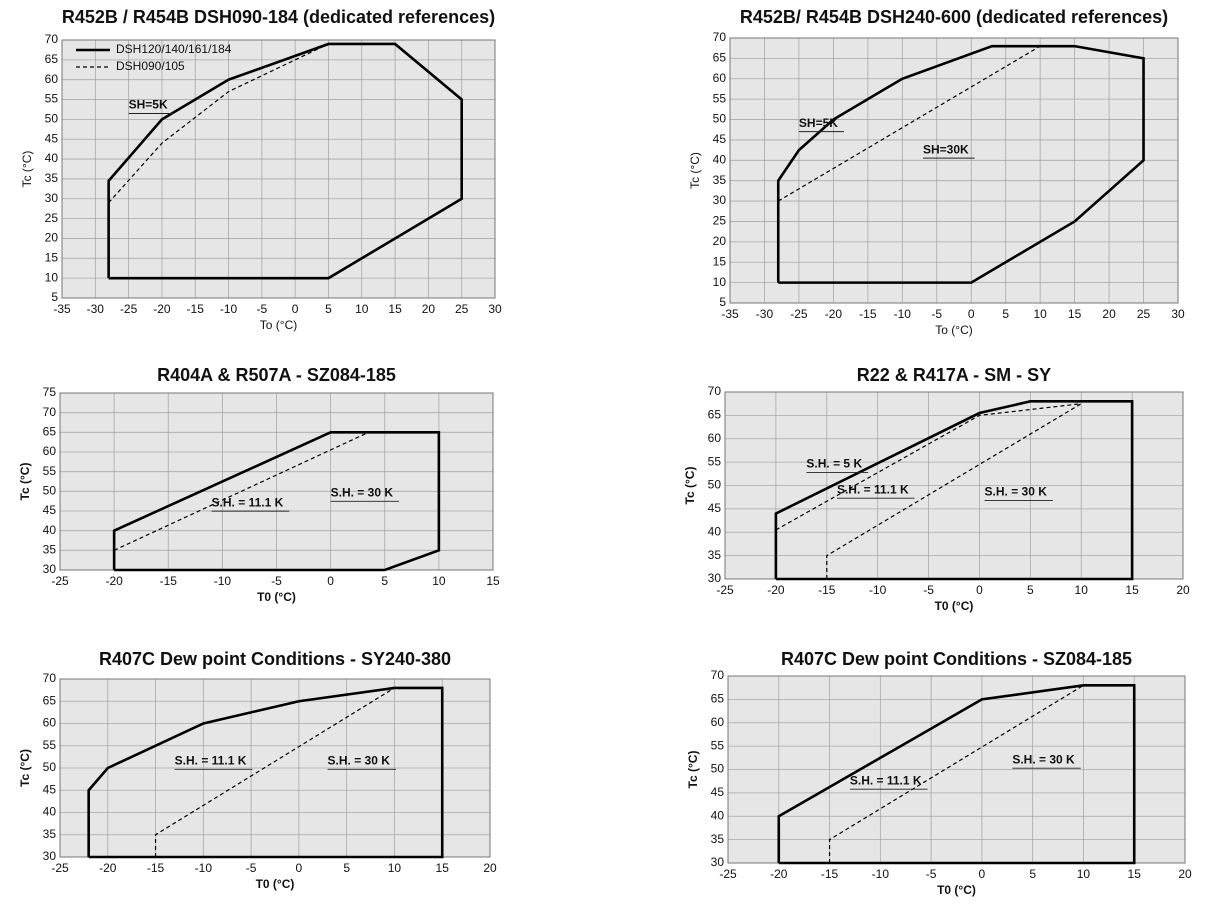  Describe the element at coordinates (886, 780) in the screenshot. I see `annotation: S.H. = 11.1 K` at that location.